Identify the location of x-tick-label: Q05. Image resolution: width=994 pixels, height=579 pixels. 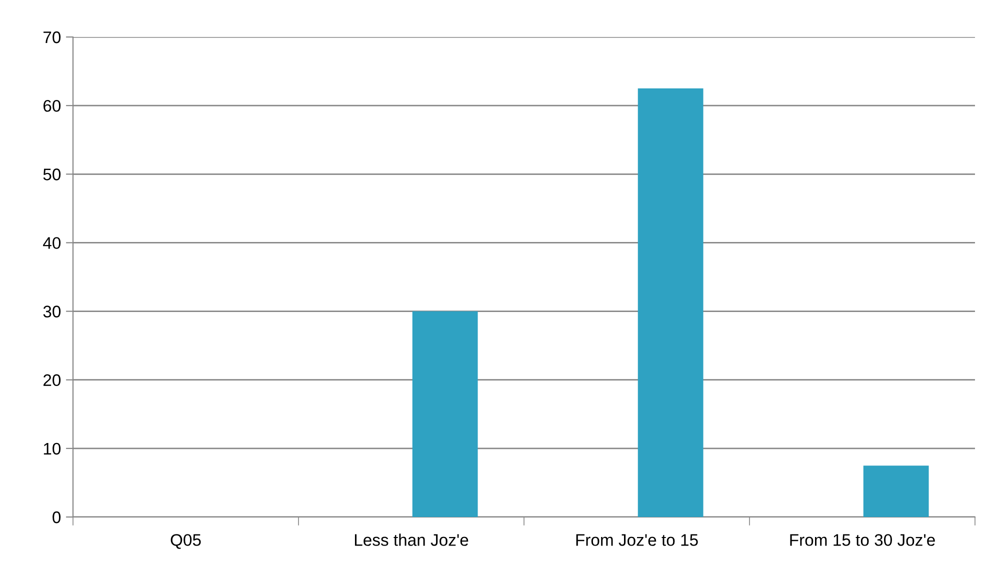
(185, 541).